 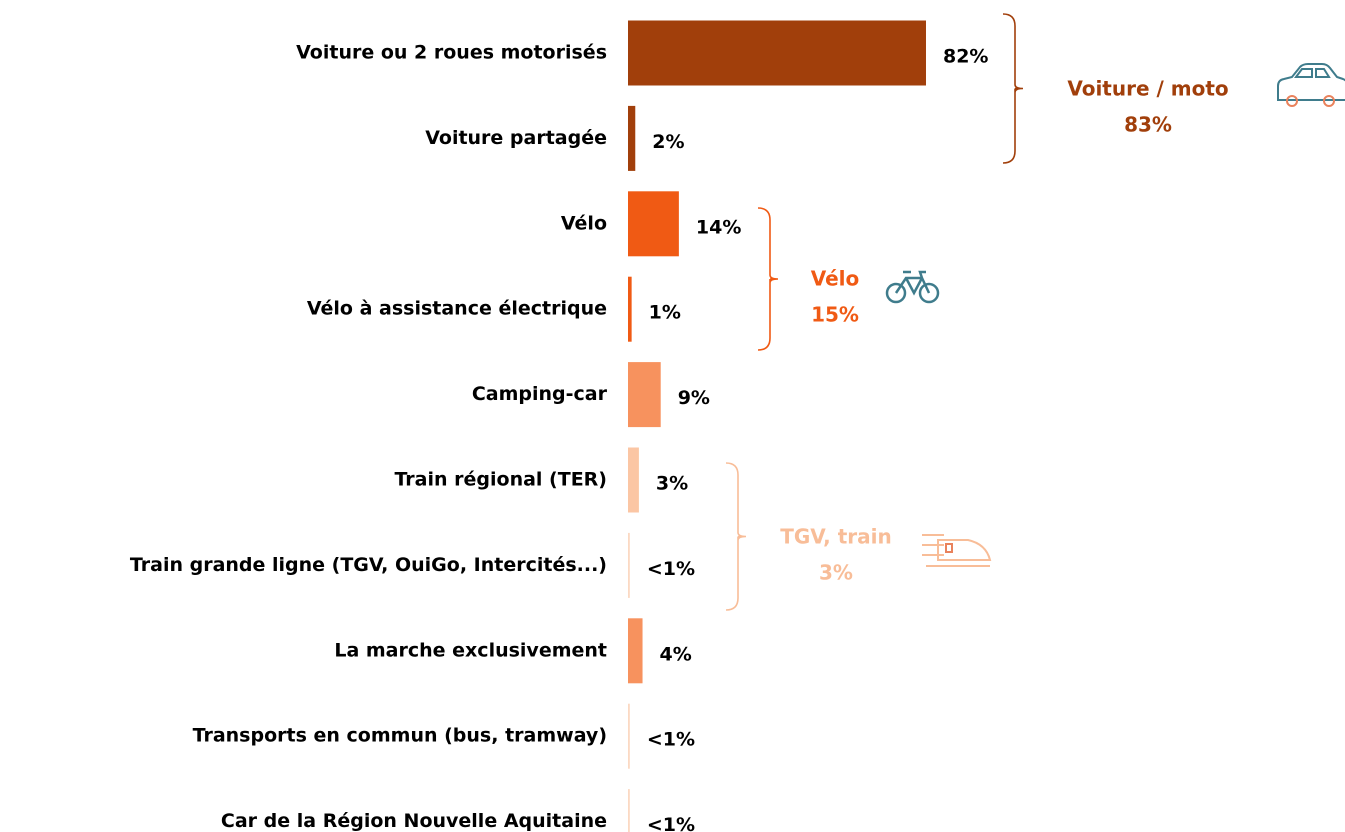 I want to click on category-label: La marche exclusivement, so click(x=470, y=650).